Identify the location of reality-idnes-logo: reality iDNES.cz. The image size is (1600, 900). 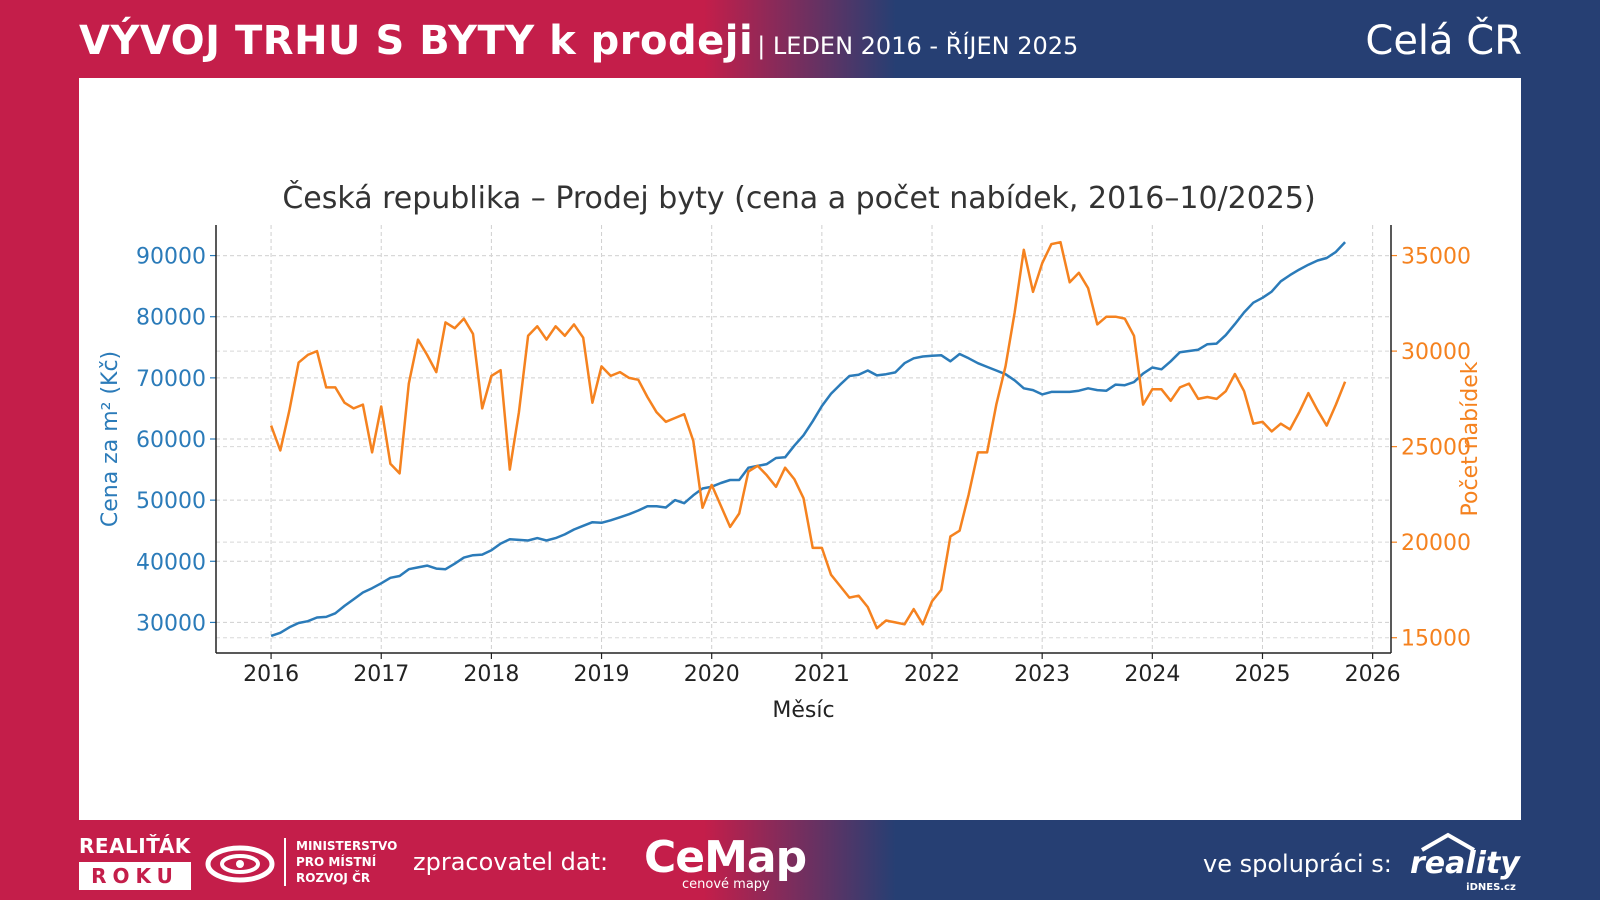
(1465, 862).